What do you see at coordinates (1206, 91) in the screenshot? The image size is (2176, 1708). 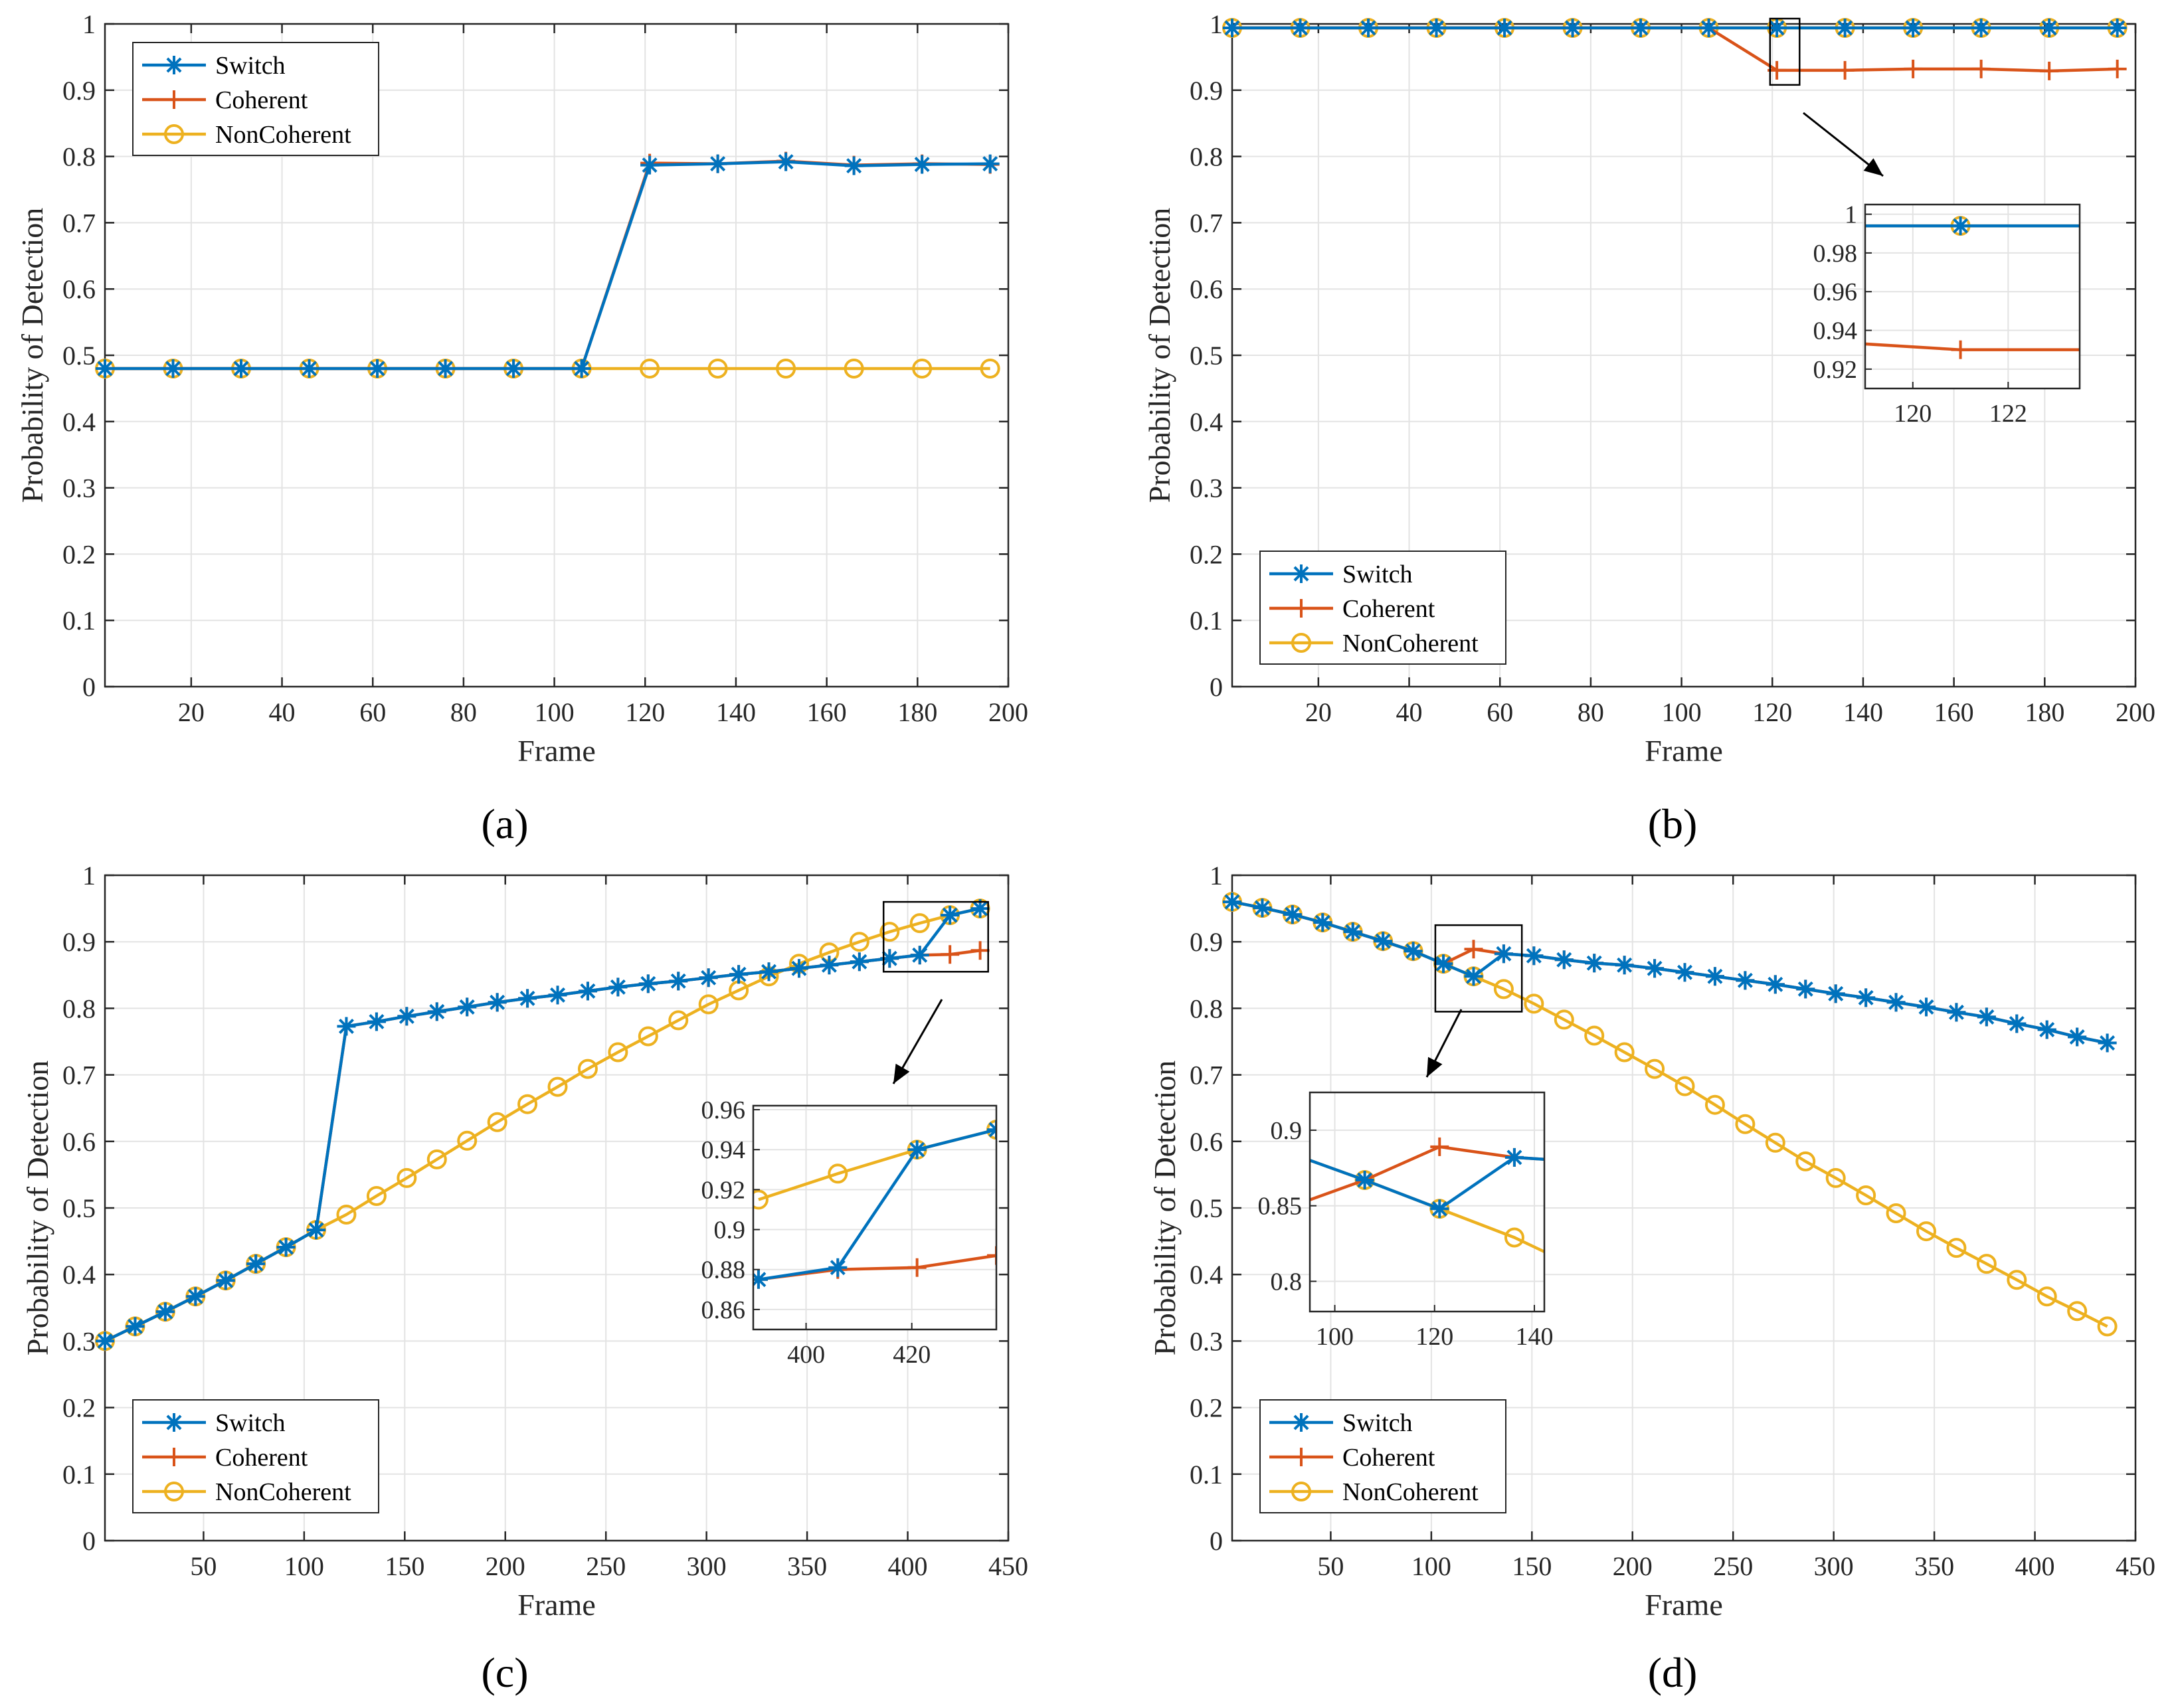 I see `y-tick-label: 0.9` at bounding box center [1206, 91].